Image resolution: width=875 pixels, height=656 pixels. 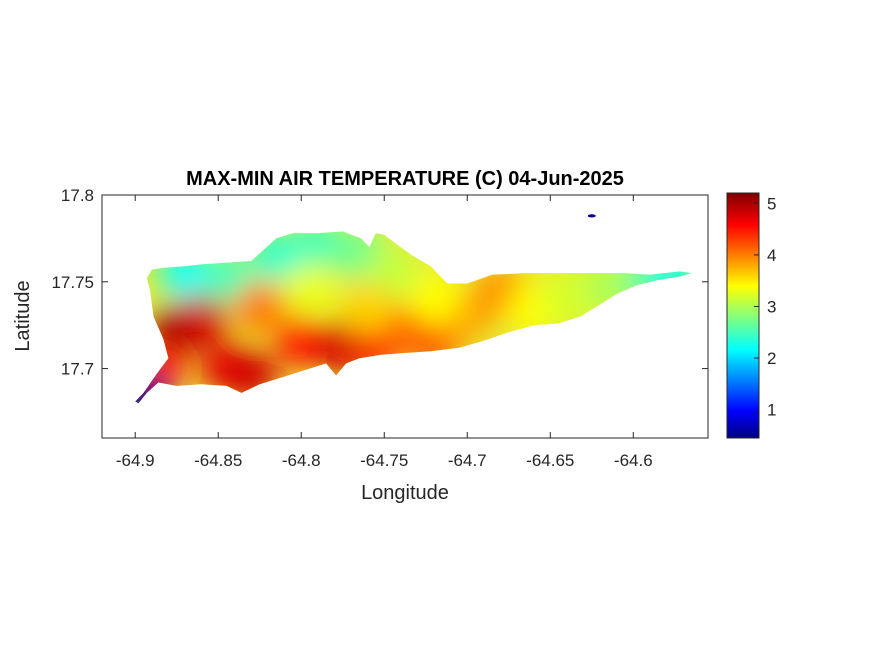 I want to click on y-tick-label: 17.75, so click(x=72, y=282).